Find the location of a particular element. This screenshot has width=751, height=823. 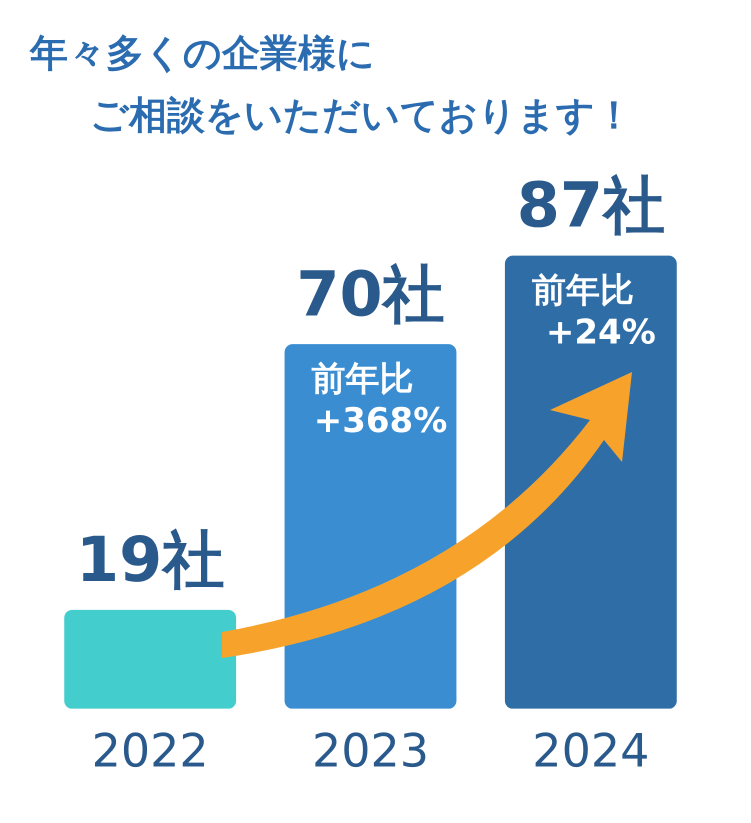

chart-subtitle: ご相談をいただいております！ is located at coordinates (361, 115).